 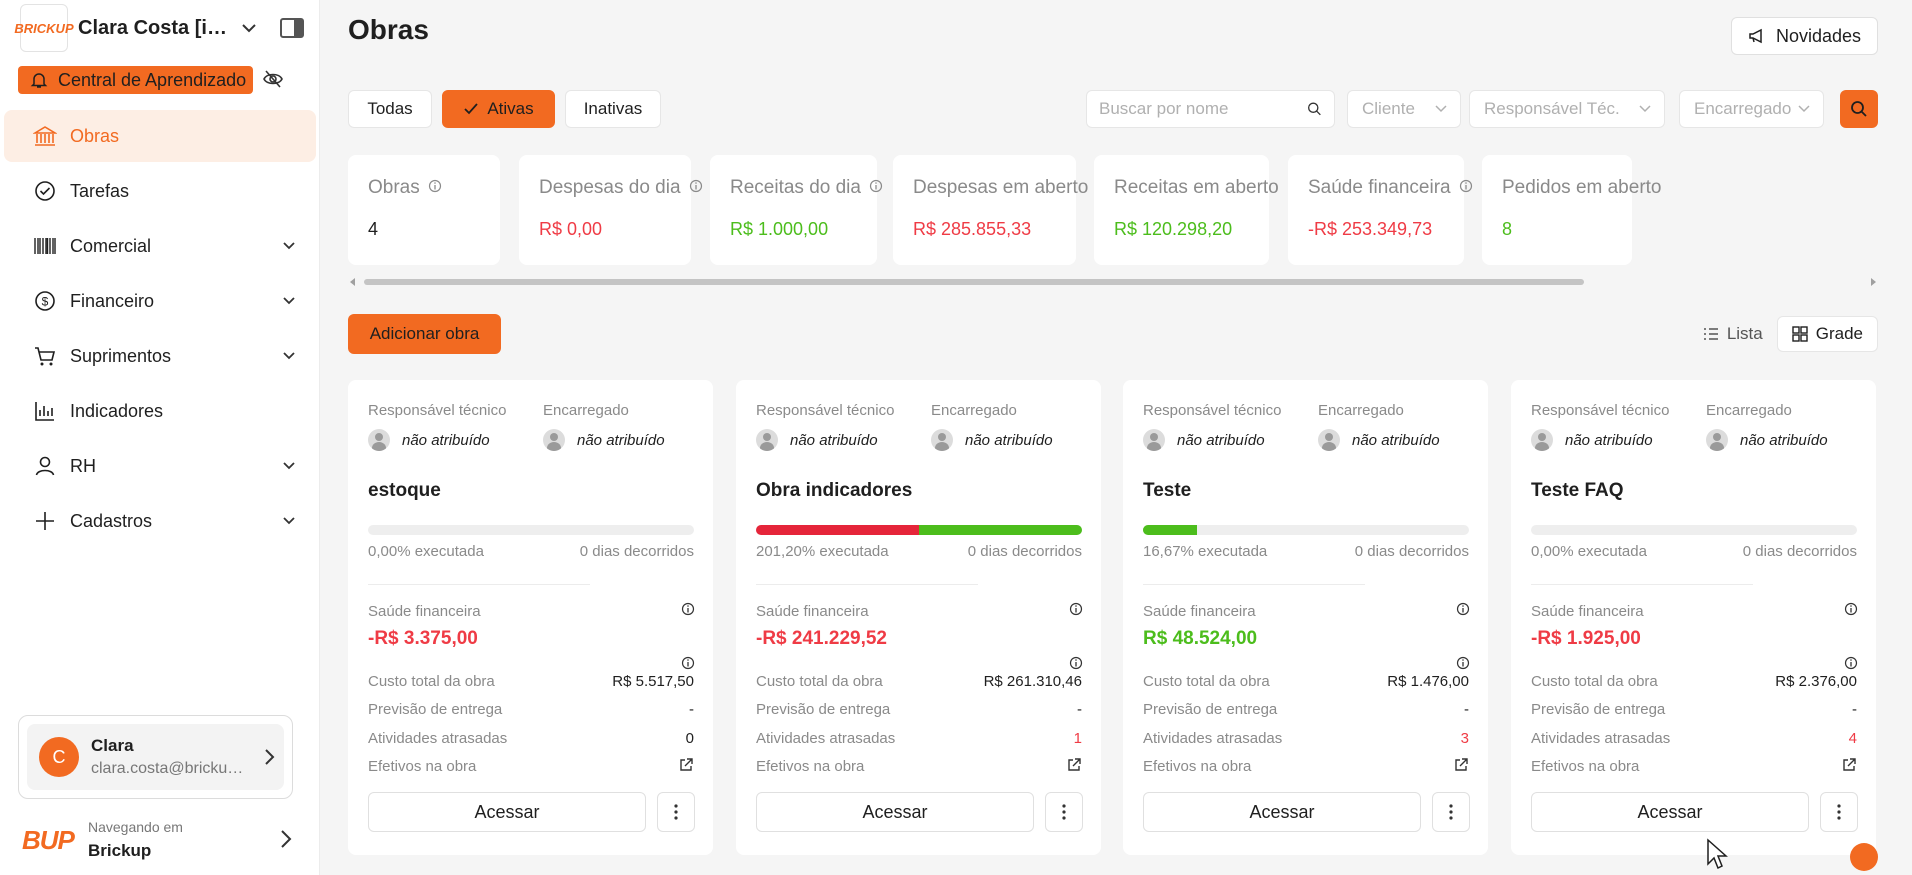 What do you see at coordinates (390, 109) in the screenshot?
I see `tab-todas: Todas` at bounding box center [390, 109].